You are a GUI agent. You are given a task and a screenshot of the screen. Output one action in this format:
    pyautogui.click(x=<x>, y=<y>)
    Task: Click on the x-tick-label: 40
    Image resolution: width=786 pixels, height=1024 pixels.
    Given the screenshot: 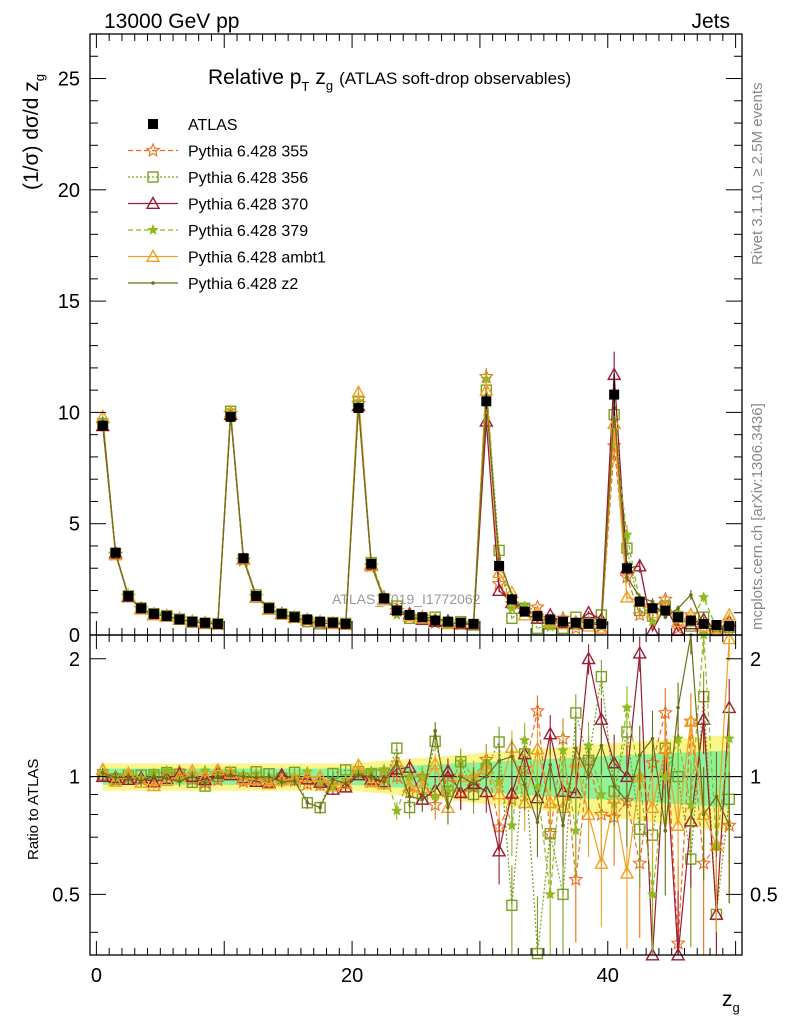 What is the action you would take?
    pyautogui.click(x=608, y=976)
    